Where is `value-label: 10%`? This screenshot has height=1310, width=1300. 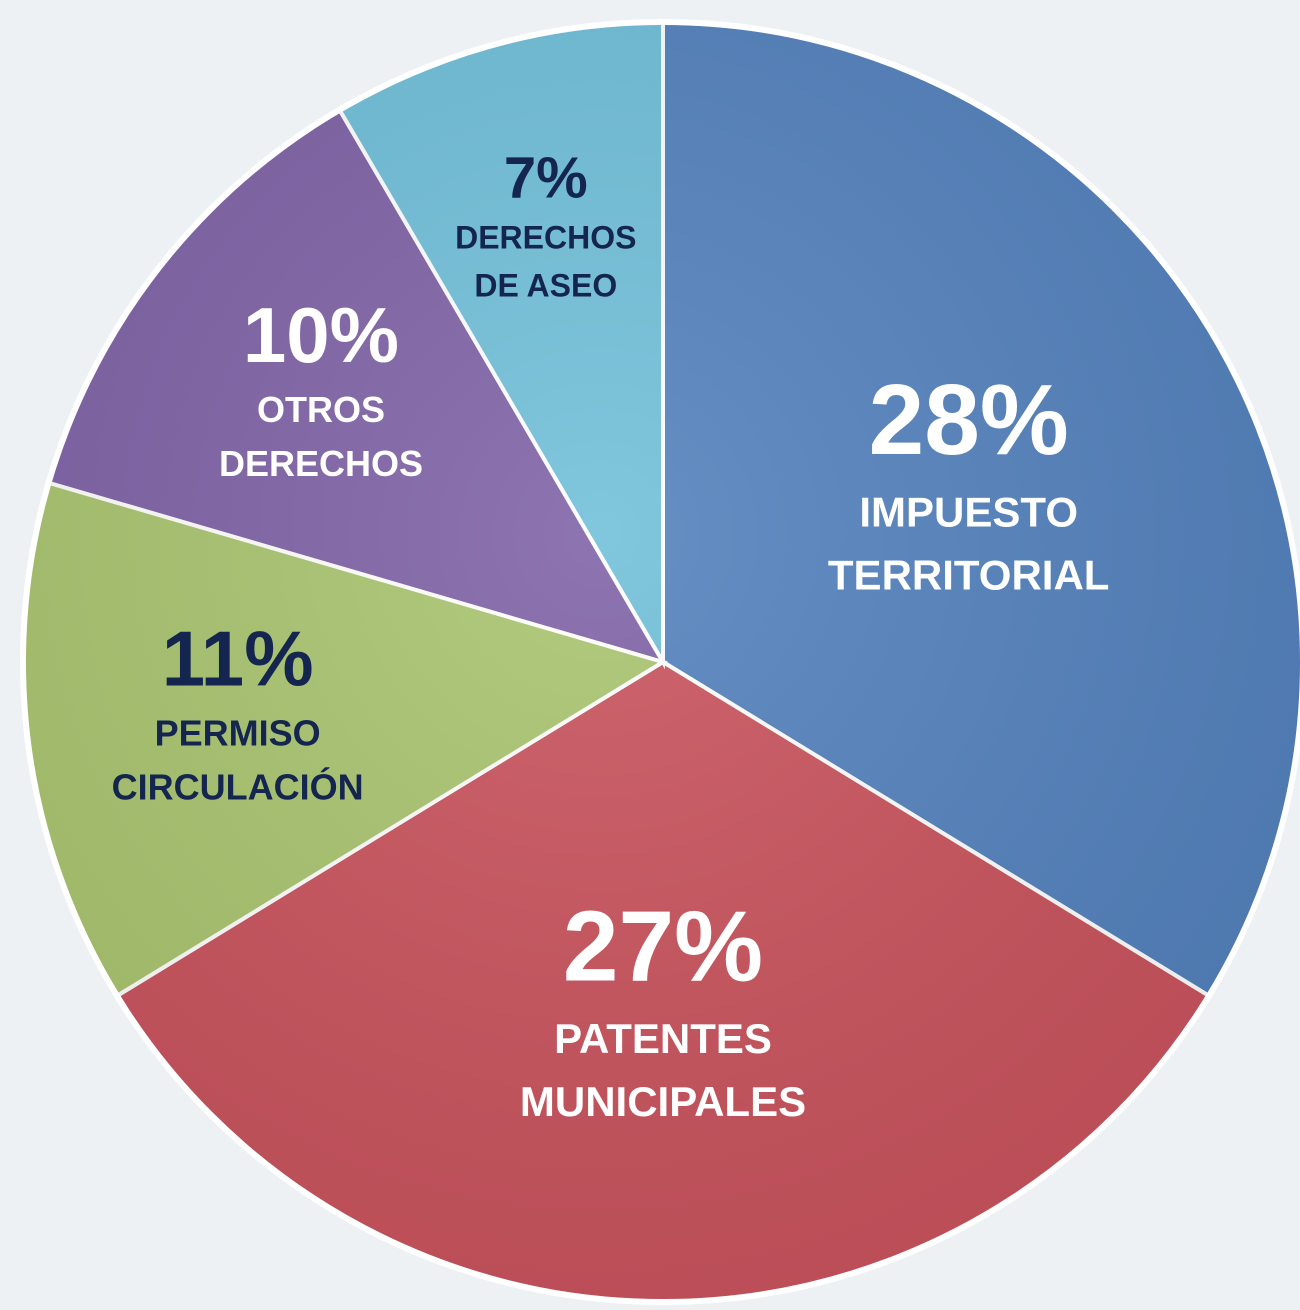 value-label: 10% is located at coordinates (321, 335).